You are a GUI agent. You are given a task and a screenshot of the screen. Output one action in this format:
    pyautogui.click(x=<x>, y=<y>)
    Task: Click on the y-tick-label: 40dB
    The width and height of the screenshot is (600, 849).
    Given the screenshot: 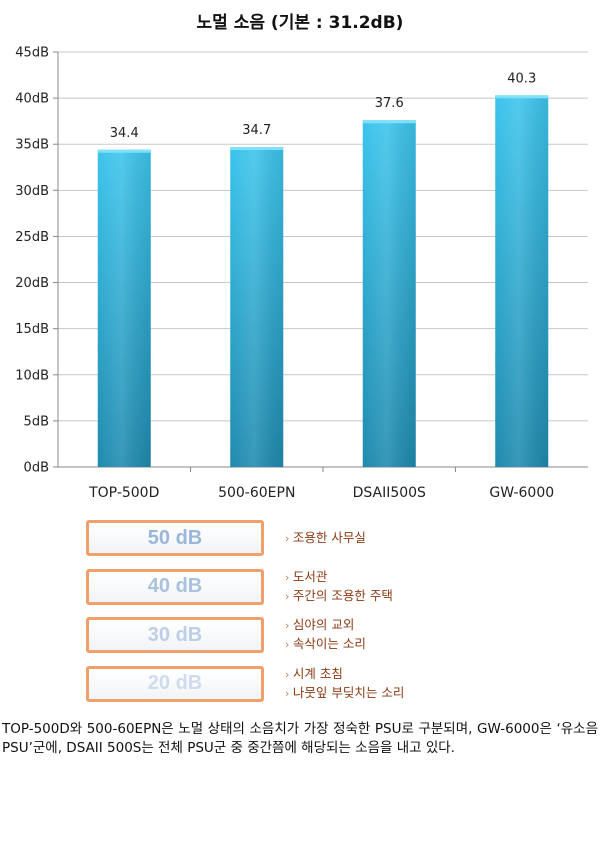 What is the action you would take?
    pyautogui.click(x=32, y=99)
    